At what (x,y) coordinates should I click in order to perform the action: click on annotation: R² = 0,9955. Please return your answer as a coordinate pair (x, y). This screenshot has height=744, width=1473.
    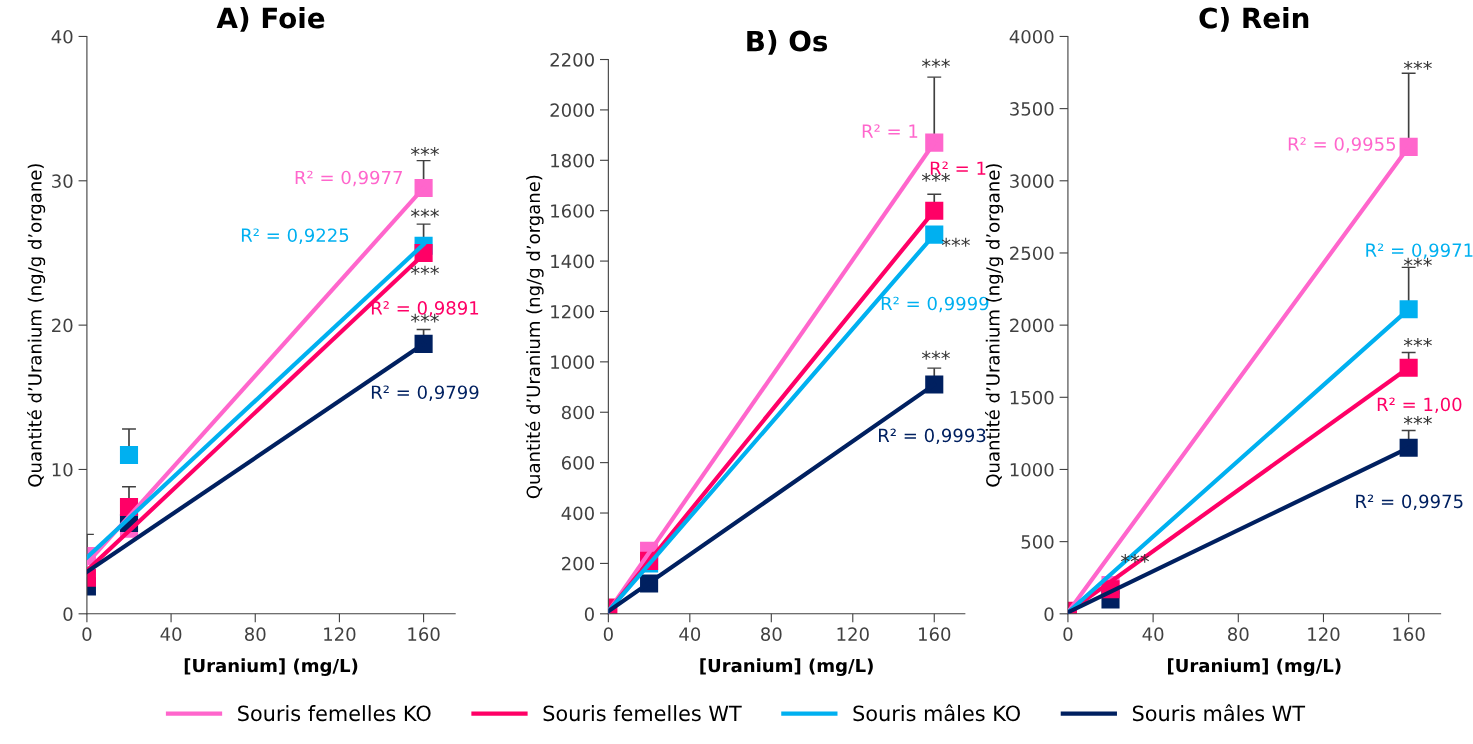
    Looking at the image, I should click on (1342, 145).